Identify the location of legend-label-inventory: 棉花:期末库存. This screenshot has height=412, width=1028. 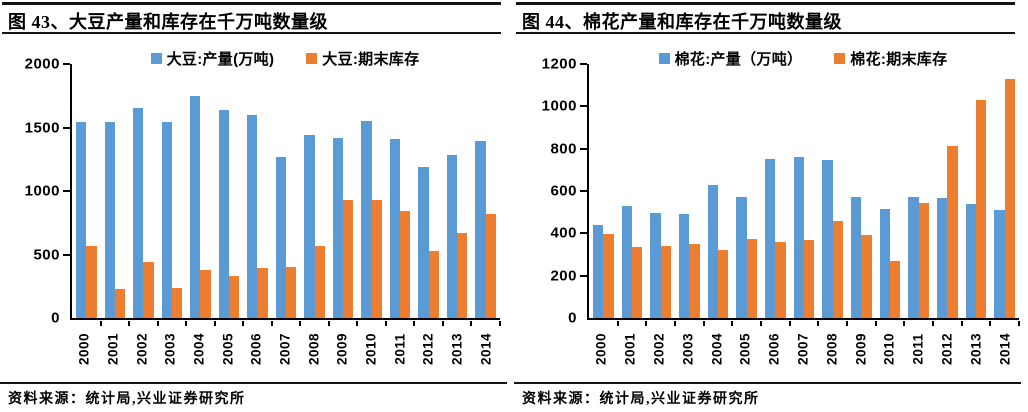
(899, 59).